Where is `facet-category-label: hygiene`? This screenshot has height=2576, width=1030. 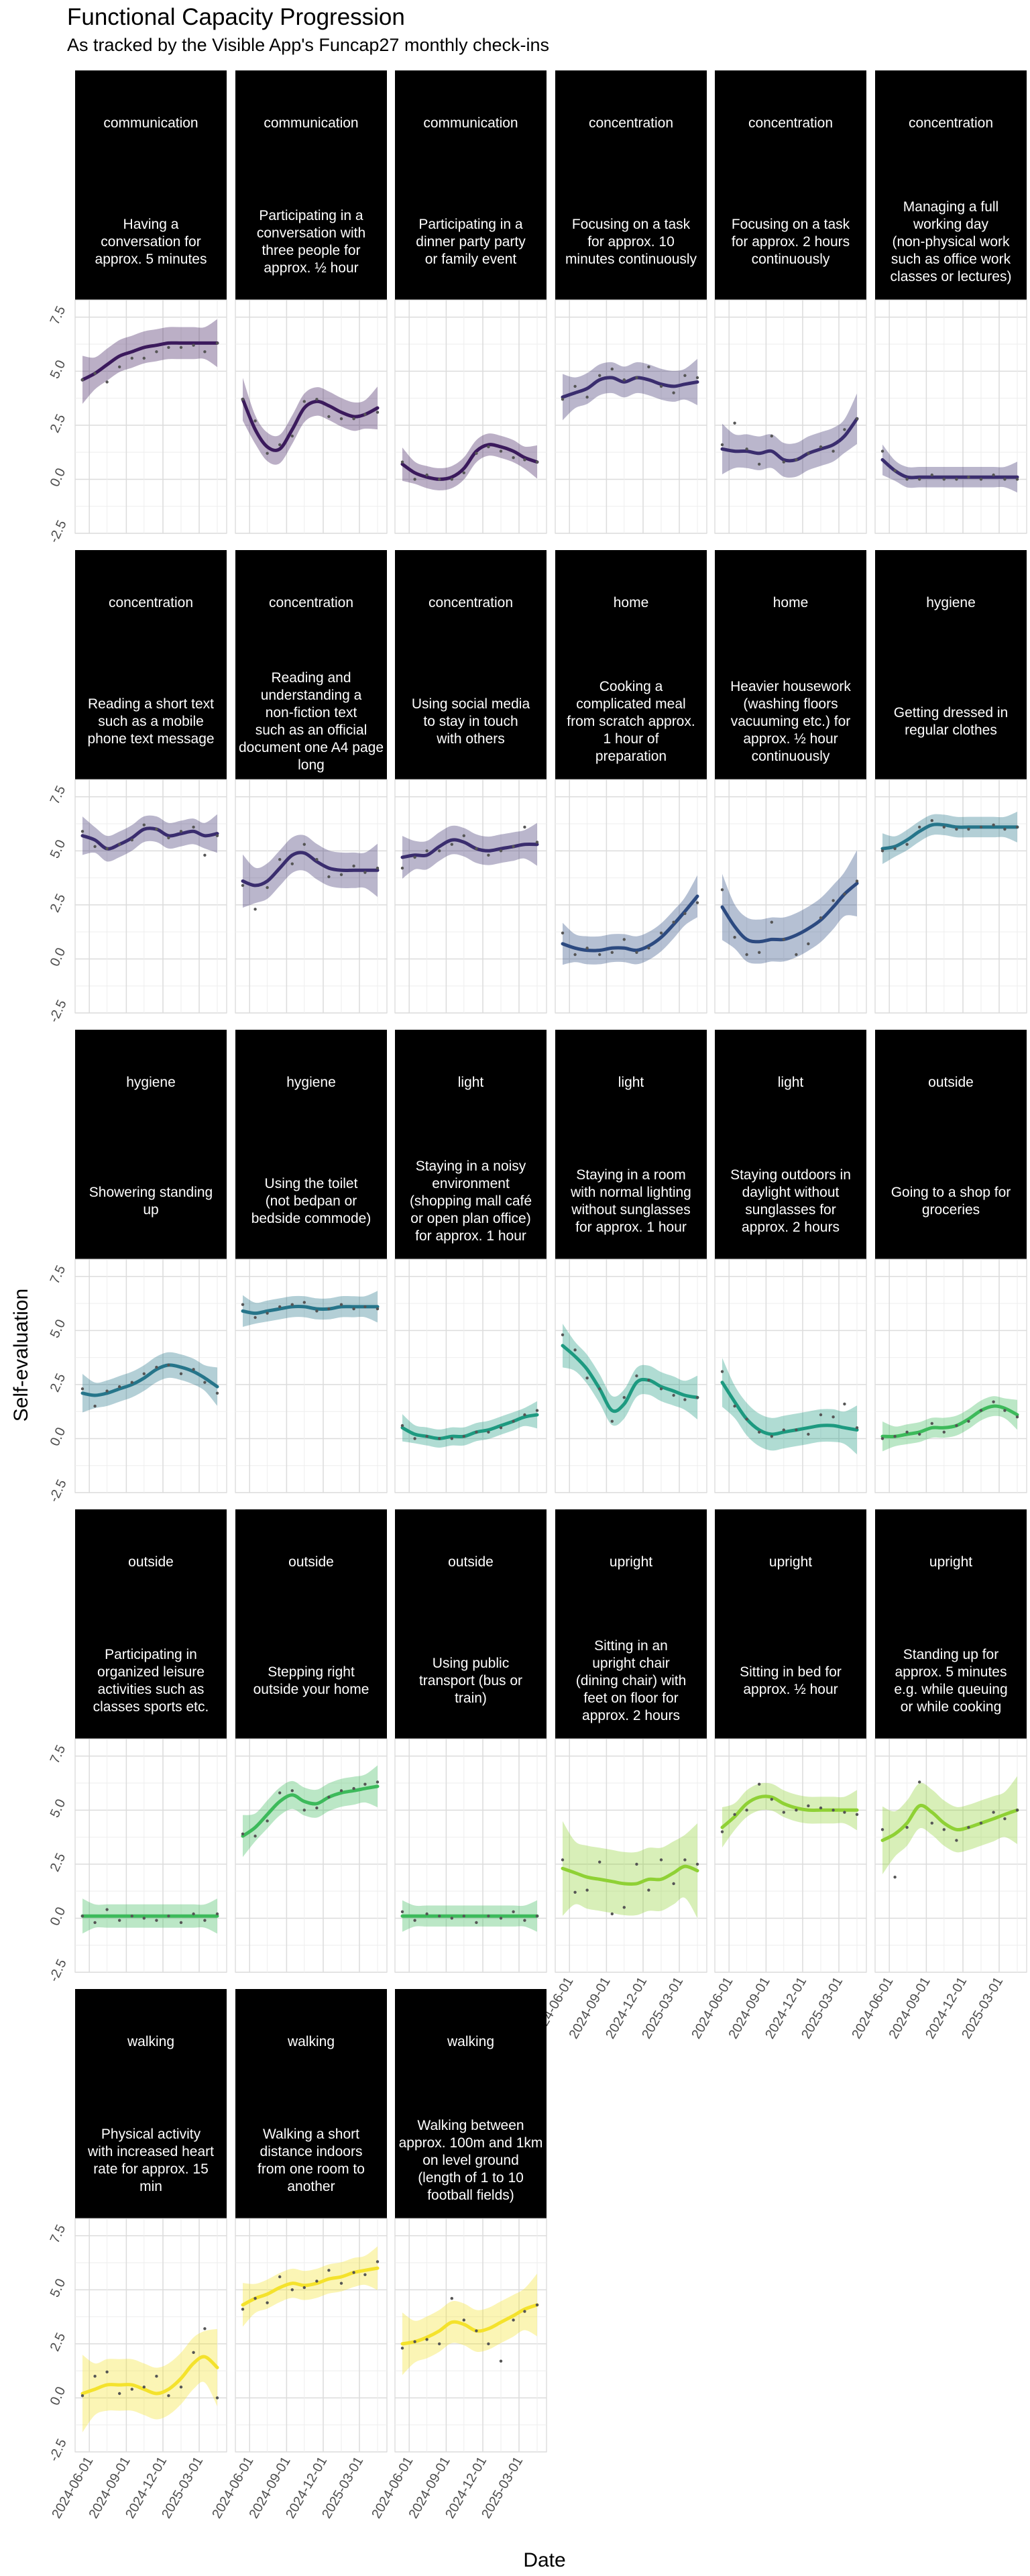
facet-category-label: hygiene is located at coordinates (151, 1082).